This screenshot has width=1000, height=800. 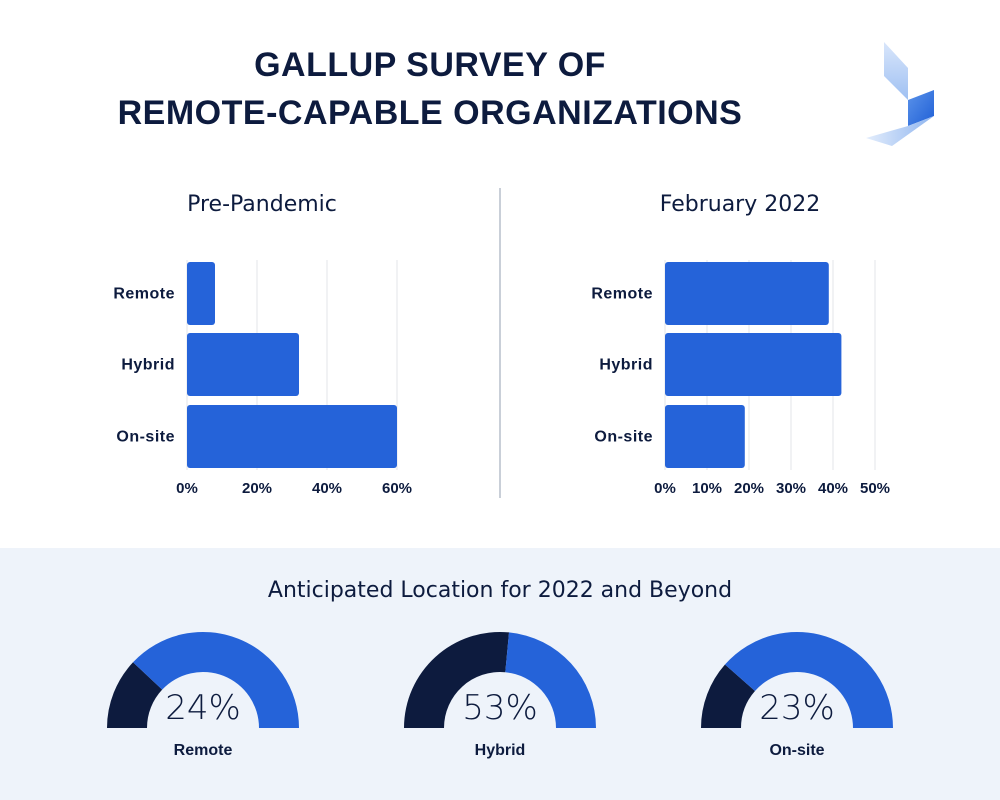 What do you see at coordinates (797, 708) in the screenshot?
I see `gauge-value: 23%` at bounding box center [797, 708].